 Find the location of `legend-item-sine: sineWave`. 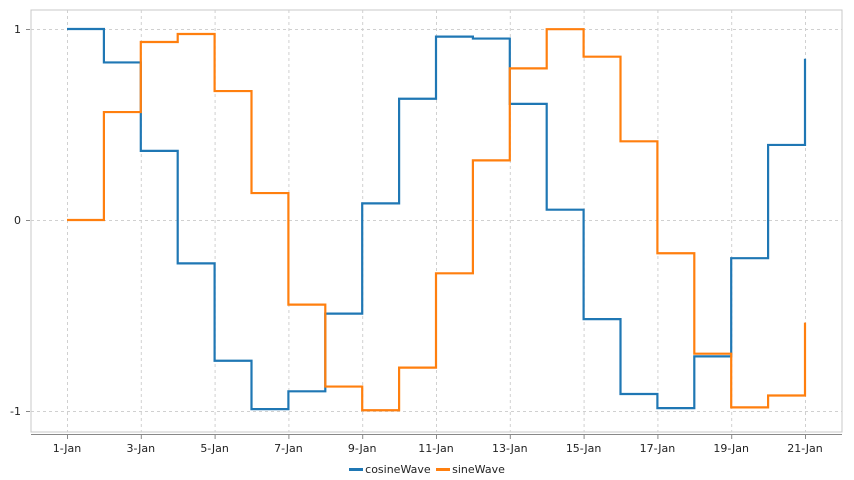

legend-item-sine: sineWave is located at coordinates (470, 469).